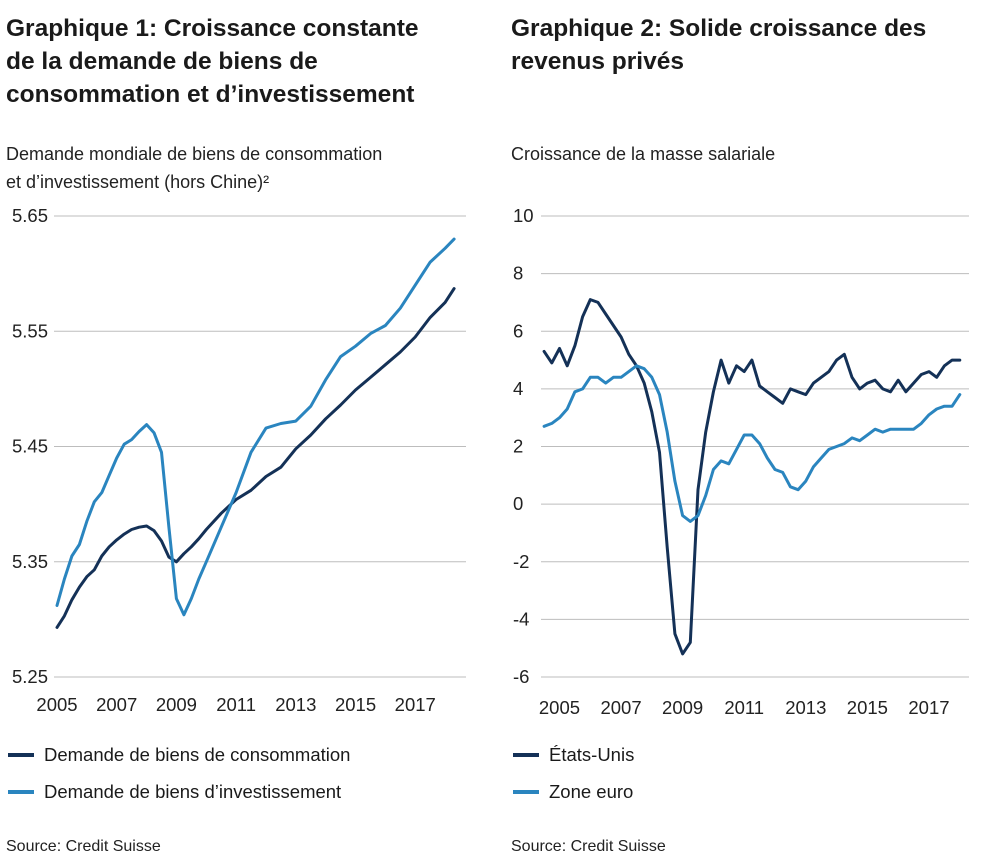 The height and width of the screenshot is (864, 983). Describe the element at coordinates (518, 446) in the screenshot. I see `y-tick-label: 2` at that location.